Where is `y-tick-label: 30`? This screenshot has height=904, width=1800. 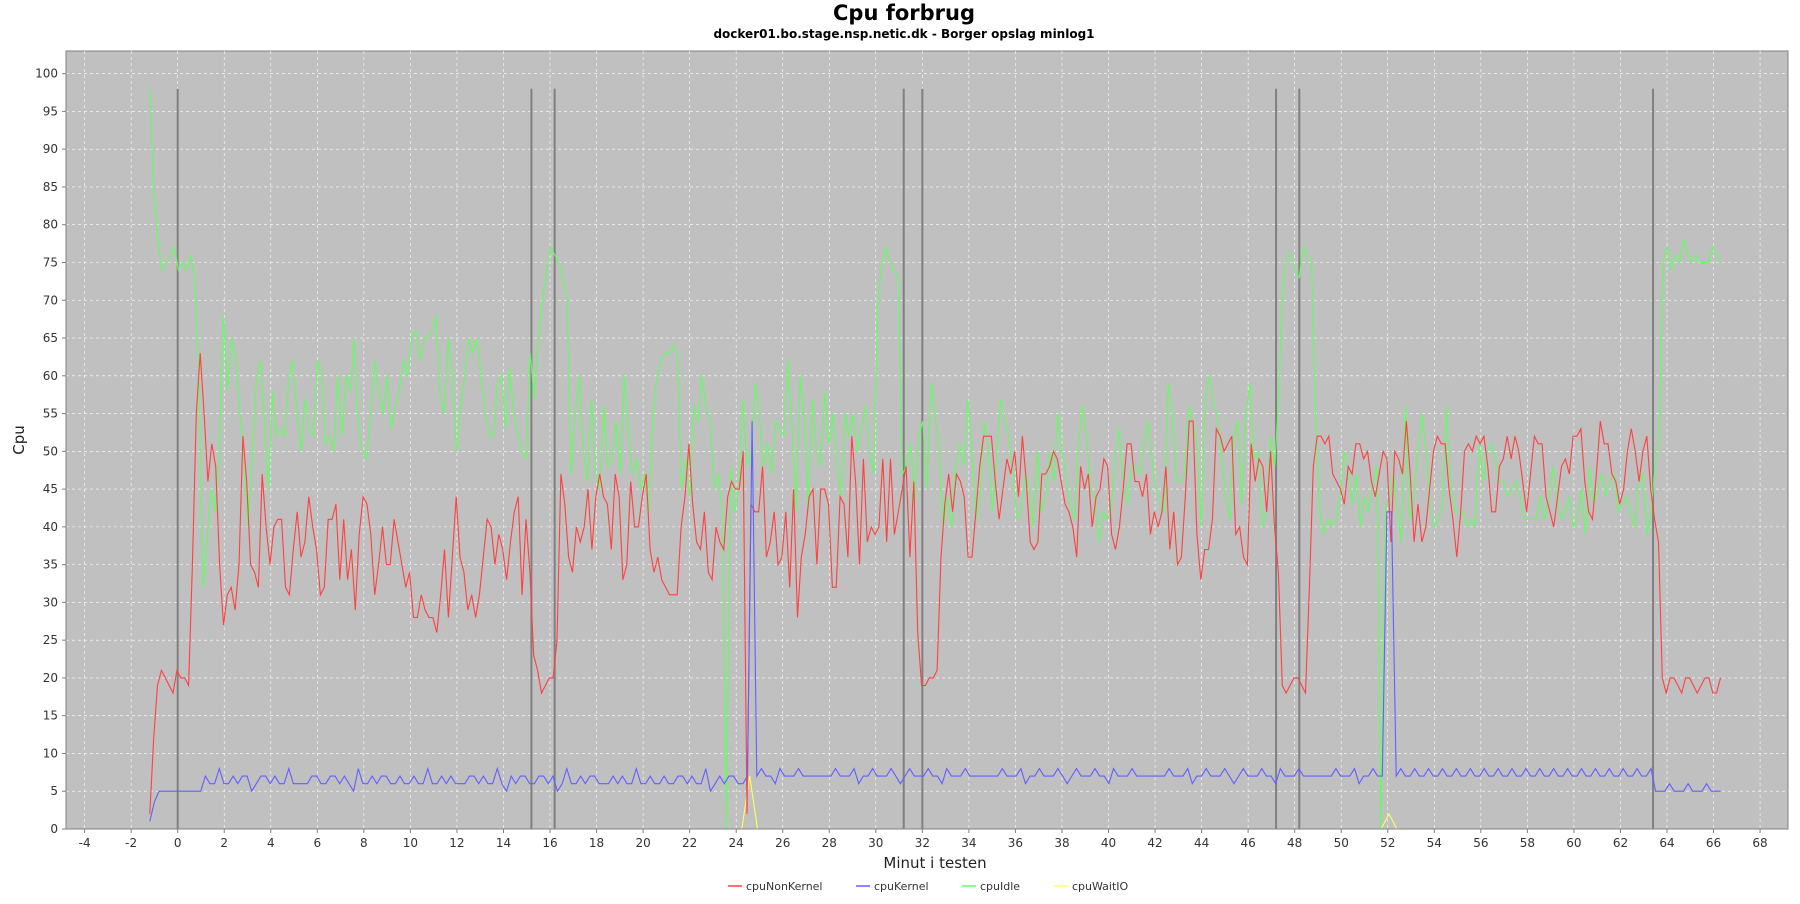
y-tick-label: 30 is located at coordinates (50, 602).